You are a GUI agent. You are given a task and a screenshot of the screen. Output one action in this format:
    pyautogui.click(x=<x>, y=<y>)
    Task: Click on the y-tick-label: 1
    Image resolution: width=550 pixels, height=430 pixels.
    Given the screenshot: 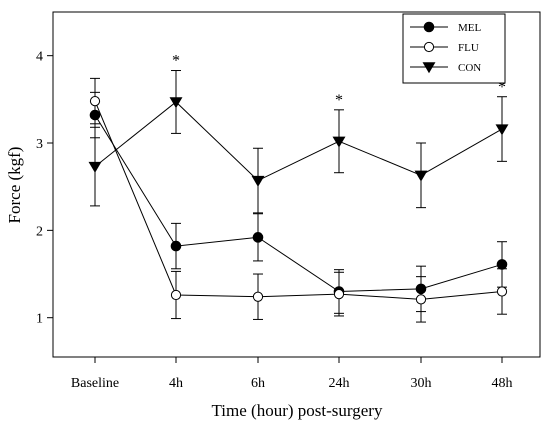 What is the action you would take?
    pyautogui.click(x=39, y=319)
    